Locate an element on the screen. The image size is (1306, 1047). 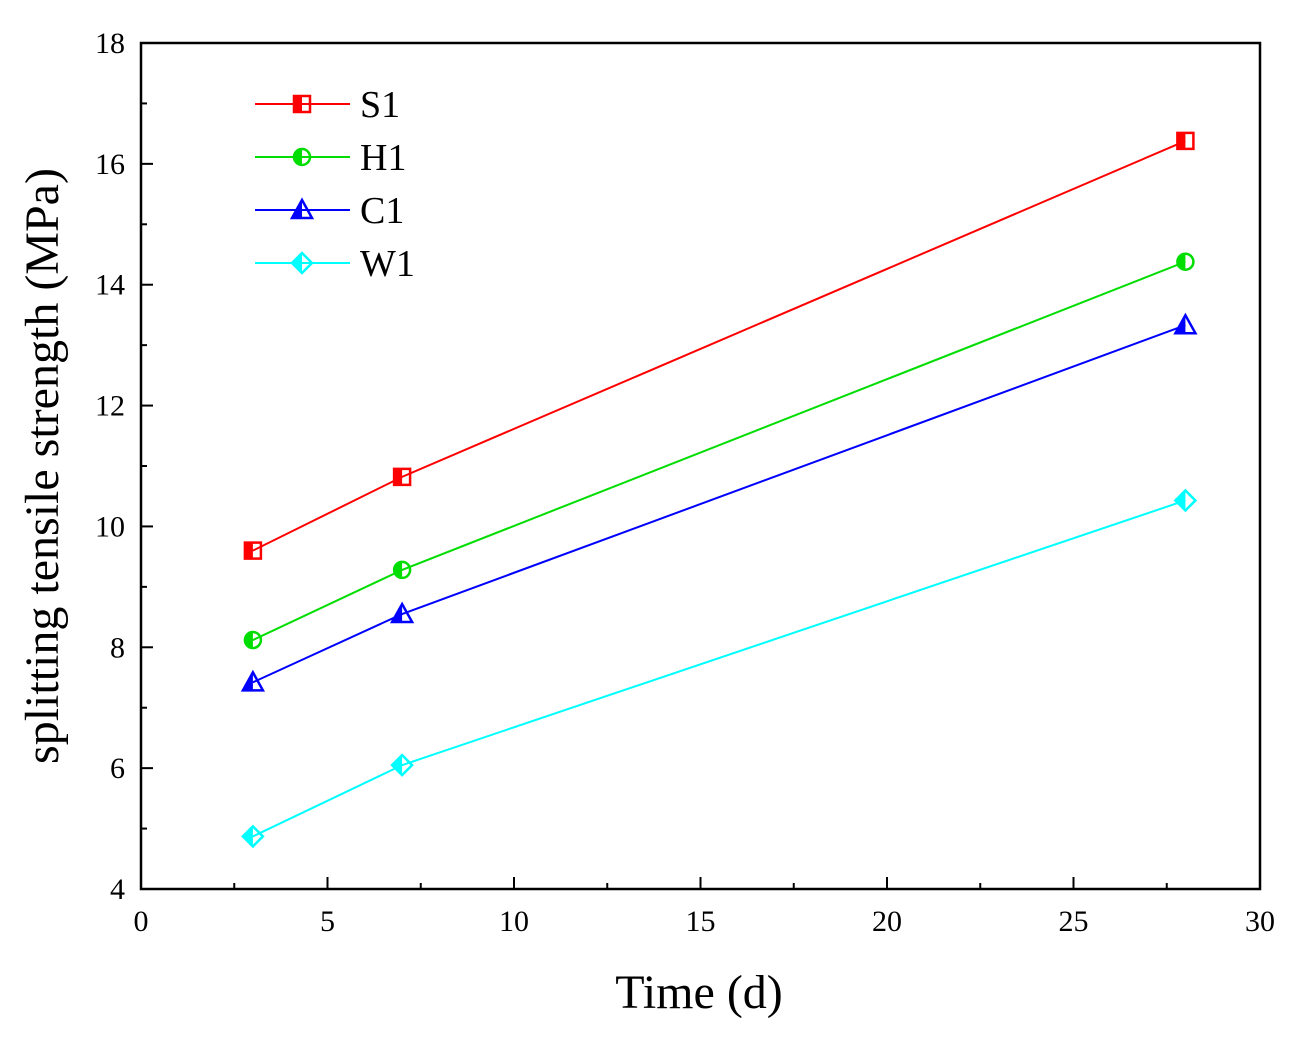
y-tick-label: 14 is located at coordinates (110, 285).